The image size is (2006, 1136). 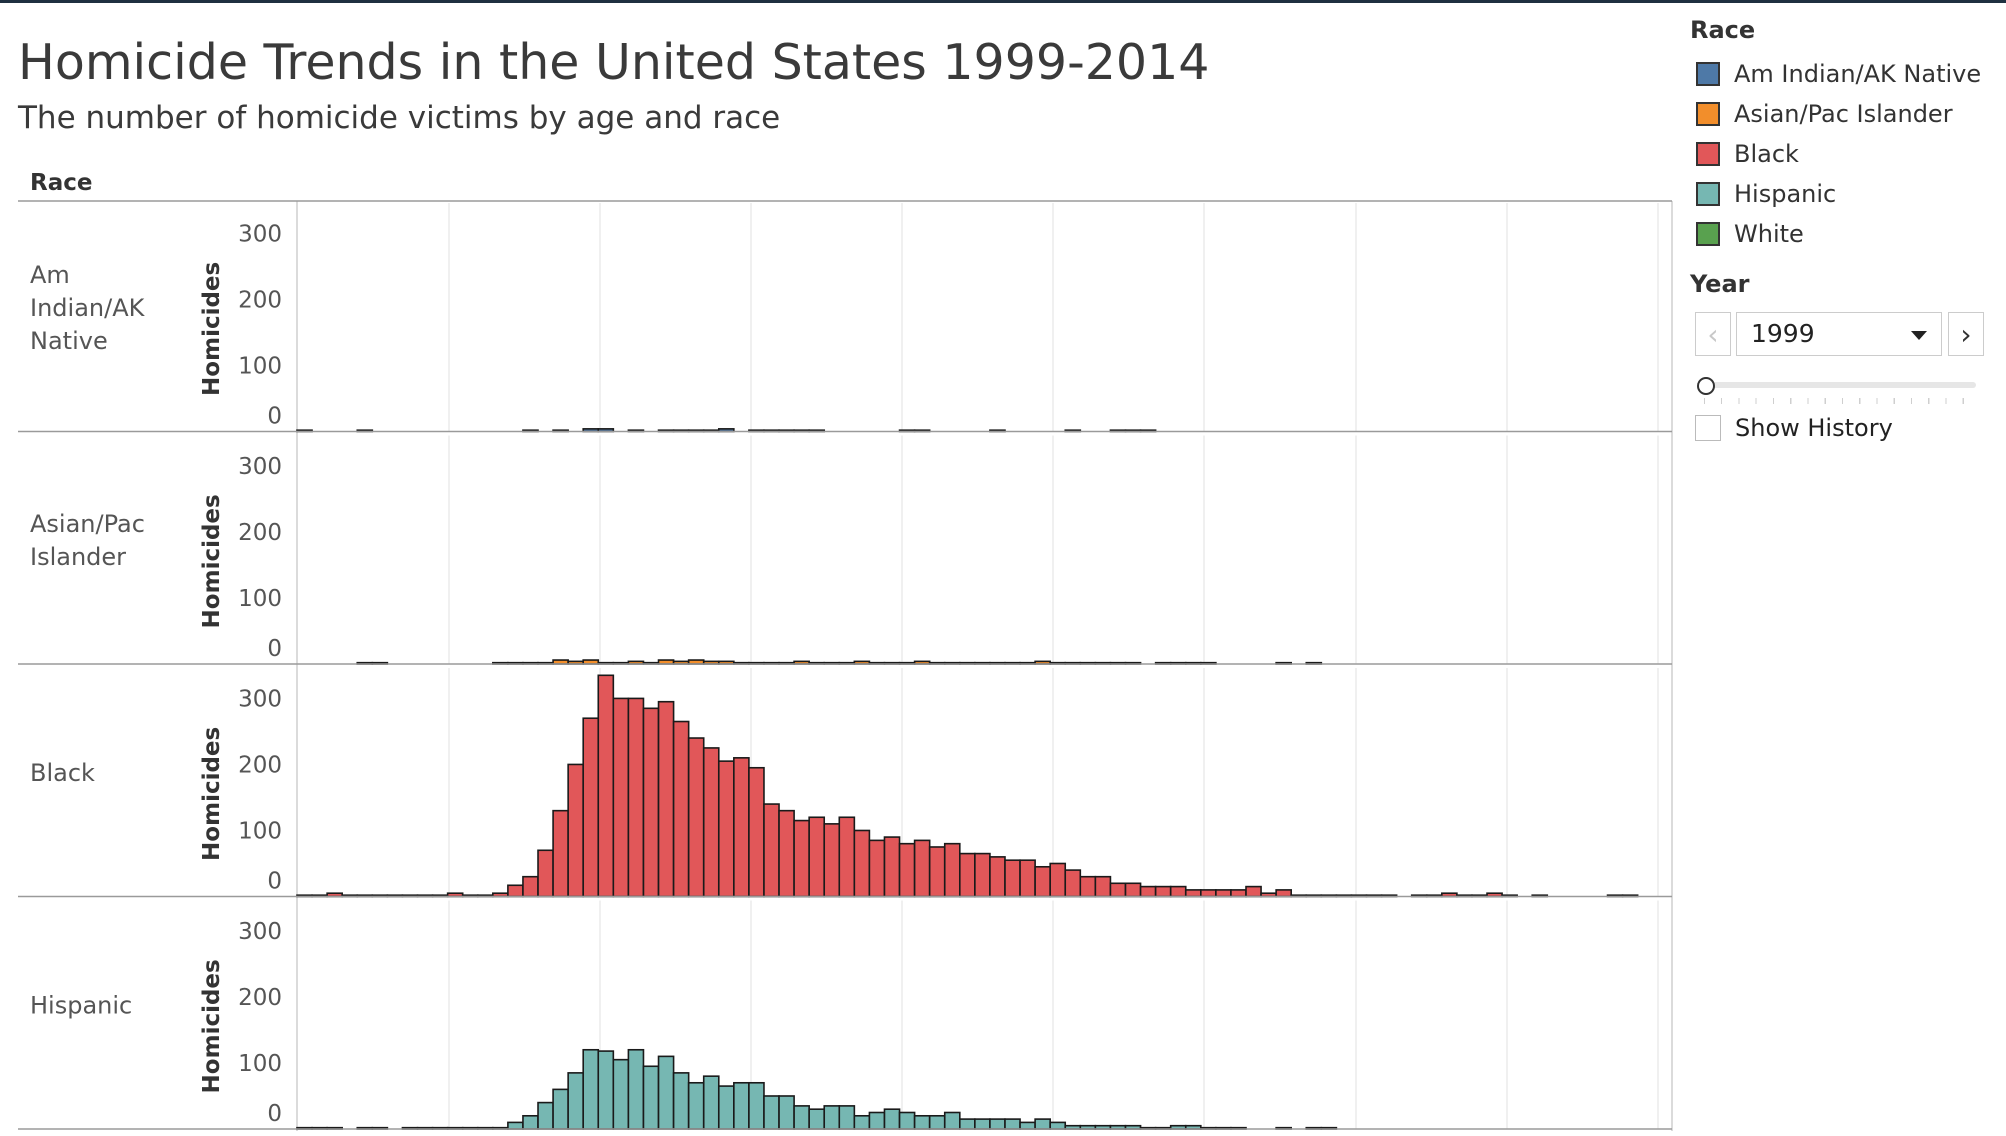 I want to click on y-tick-label-black-0: 0, so click(x=274, y=882).